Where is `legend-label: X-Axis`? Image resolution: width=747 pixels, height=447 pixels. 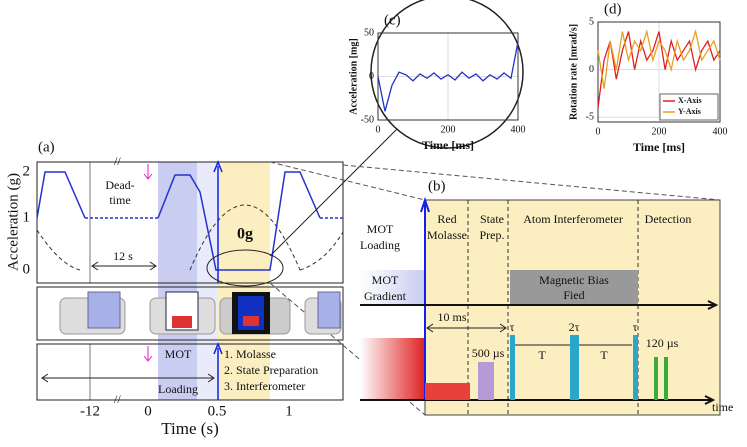 legend-label: X-Axis is located at coordinates (690, 100).